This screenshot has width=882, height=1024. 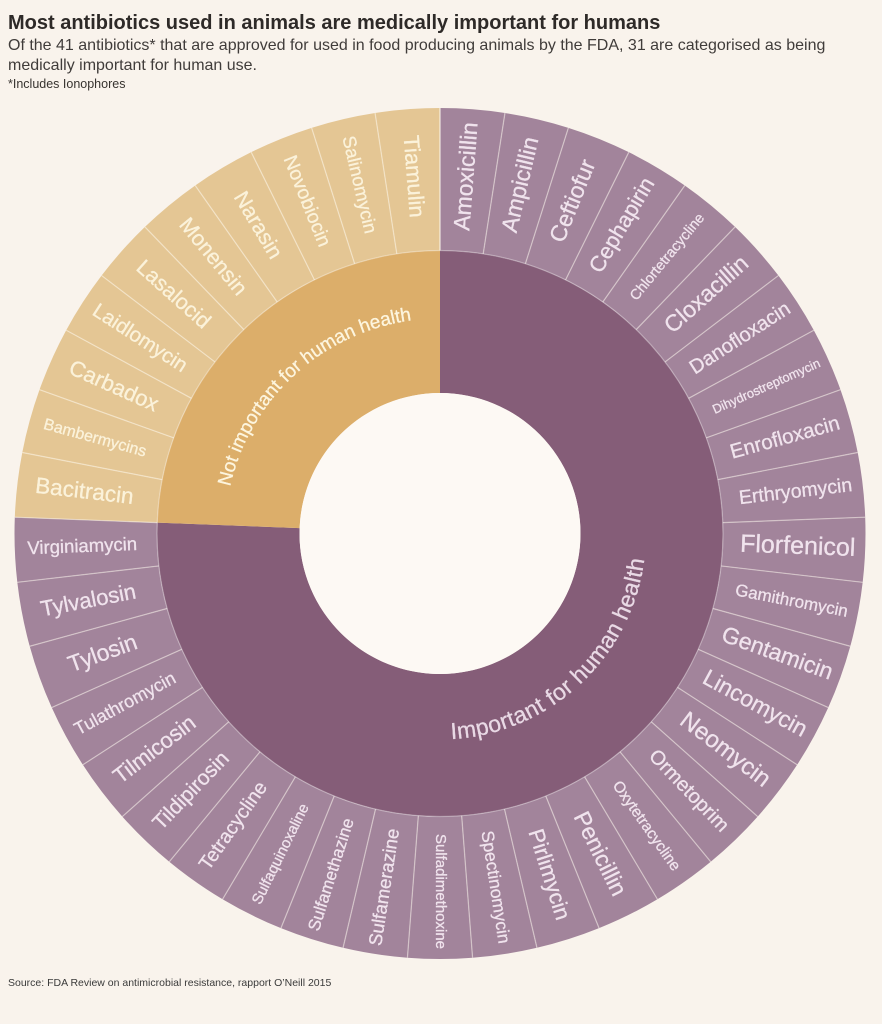 What do you see at coordinates (414, 176) in the screenshot?
I see `svg-text: Tiamulin` at bounding box center [414, 176].